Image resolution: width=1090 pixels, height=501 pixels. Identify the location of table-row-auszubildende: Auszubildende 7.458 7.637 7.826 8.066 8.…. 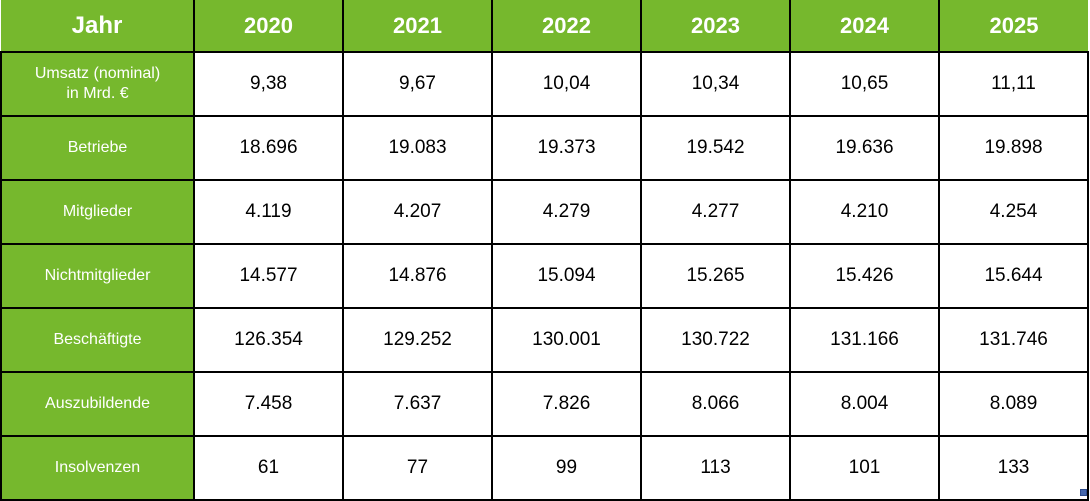
(544, 404).